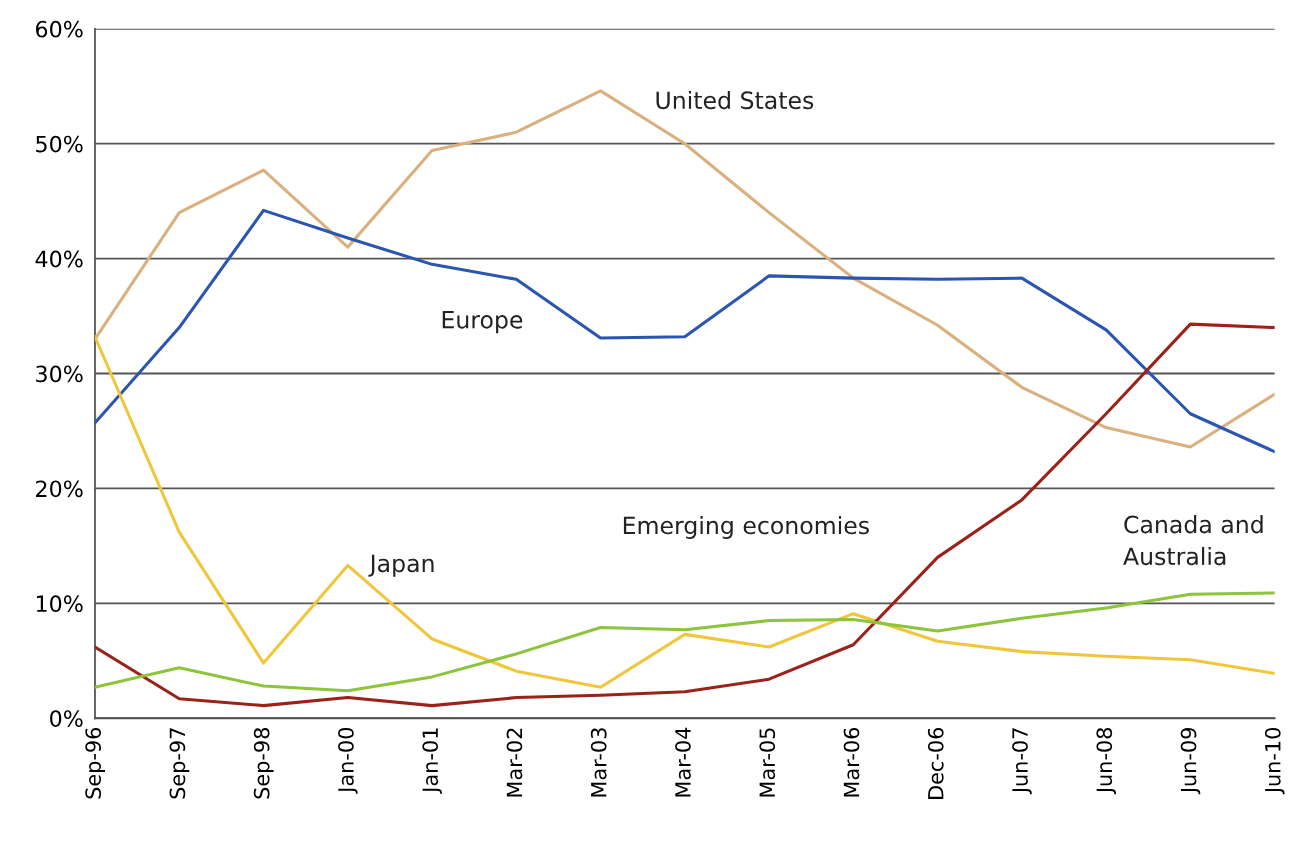  What do you see at coordinates (683, 762) in the screenshot?
I see `x-tick-label: Mar-04` at bounding box center [683, 762].